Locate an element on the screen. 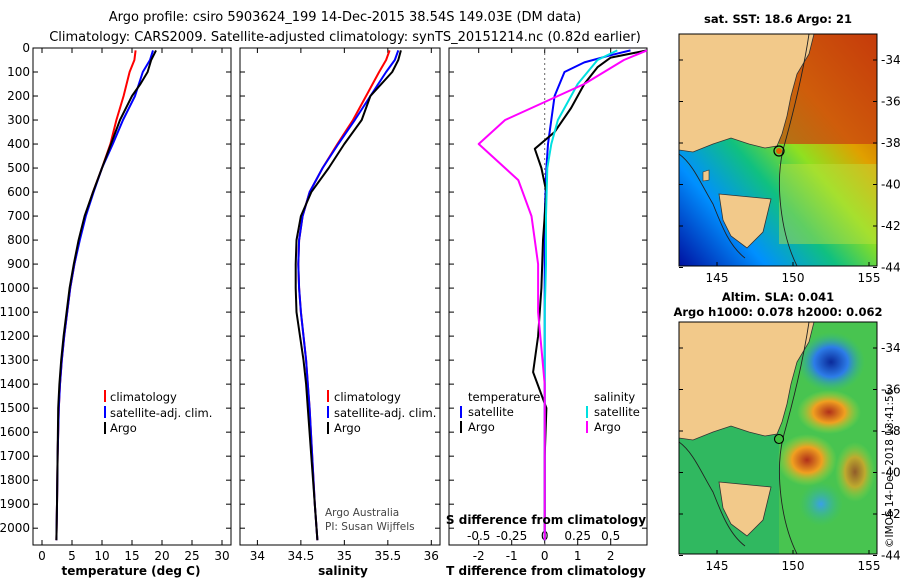 This screenshot has height=580, width=900. y-tick-label: 500 is located at coordinates (18, 168).